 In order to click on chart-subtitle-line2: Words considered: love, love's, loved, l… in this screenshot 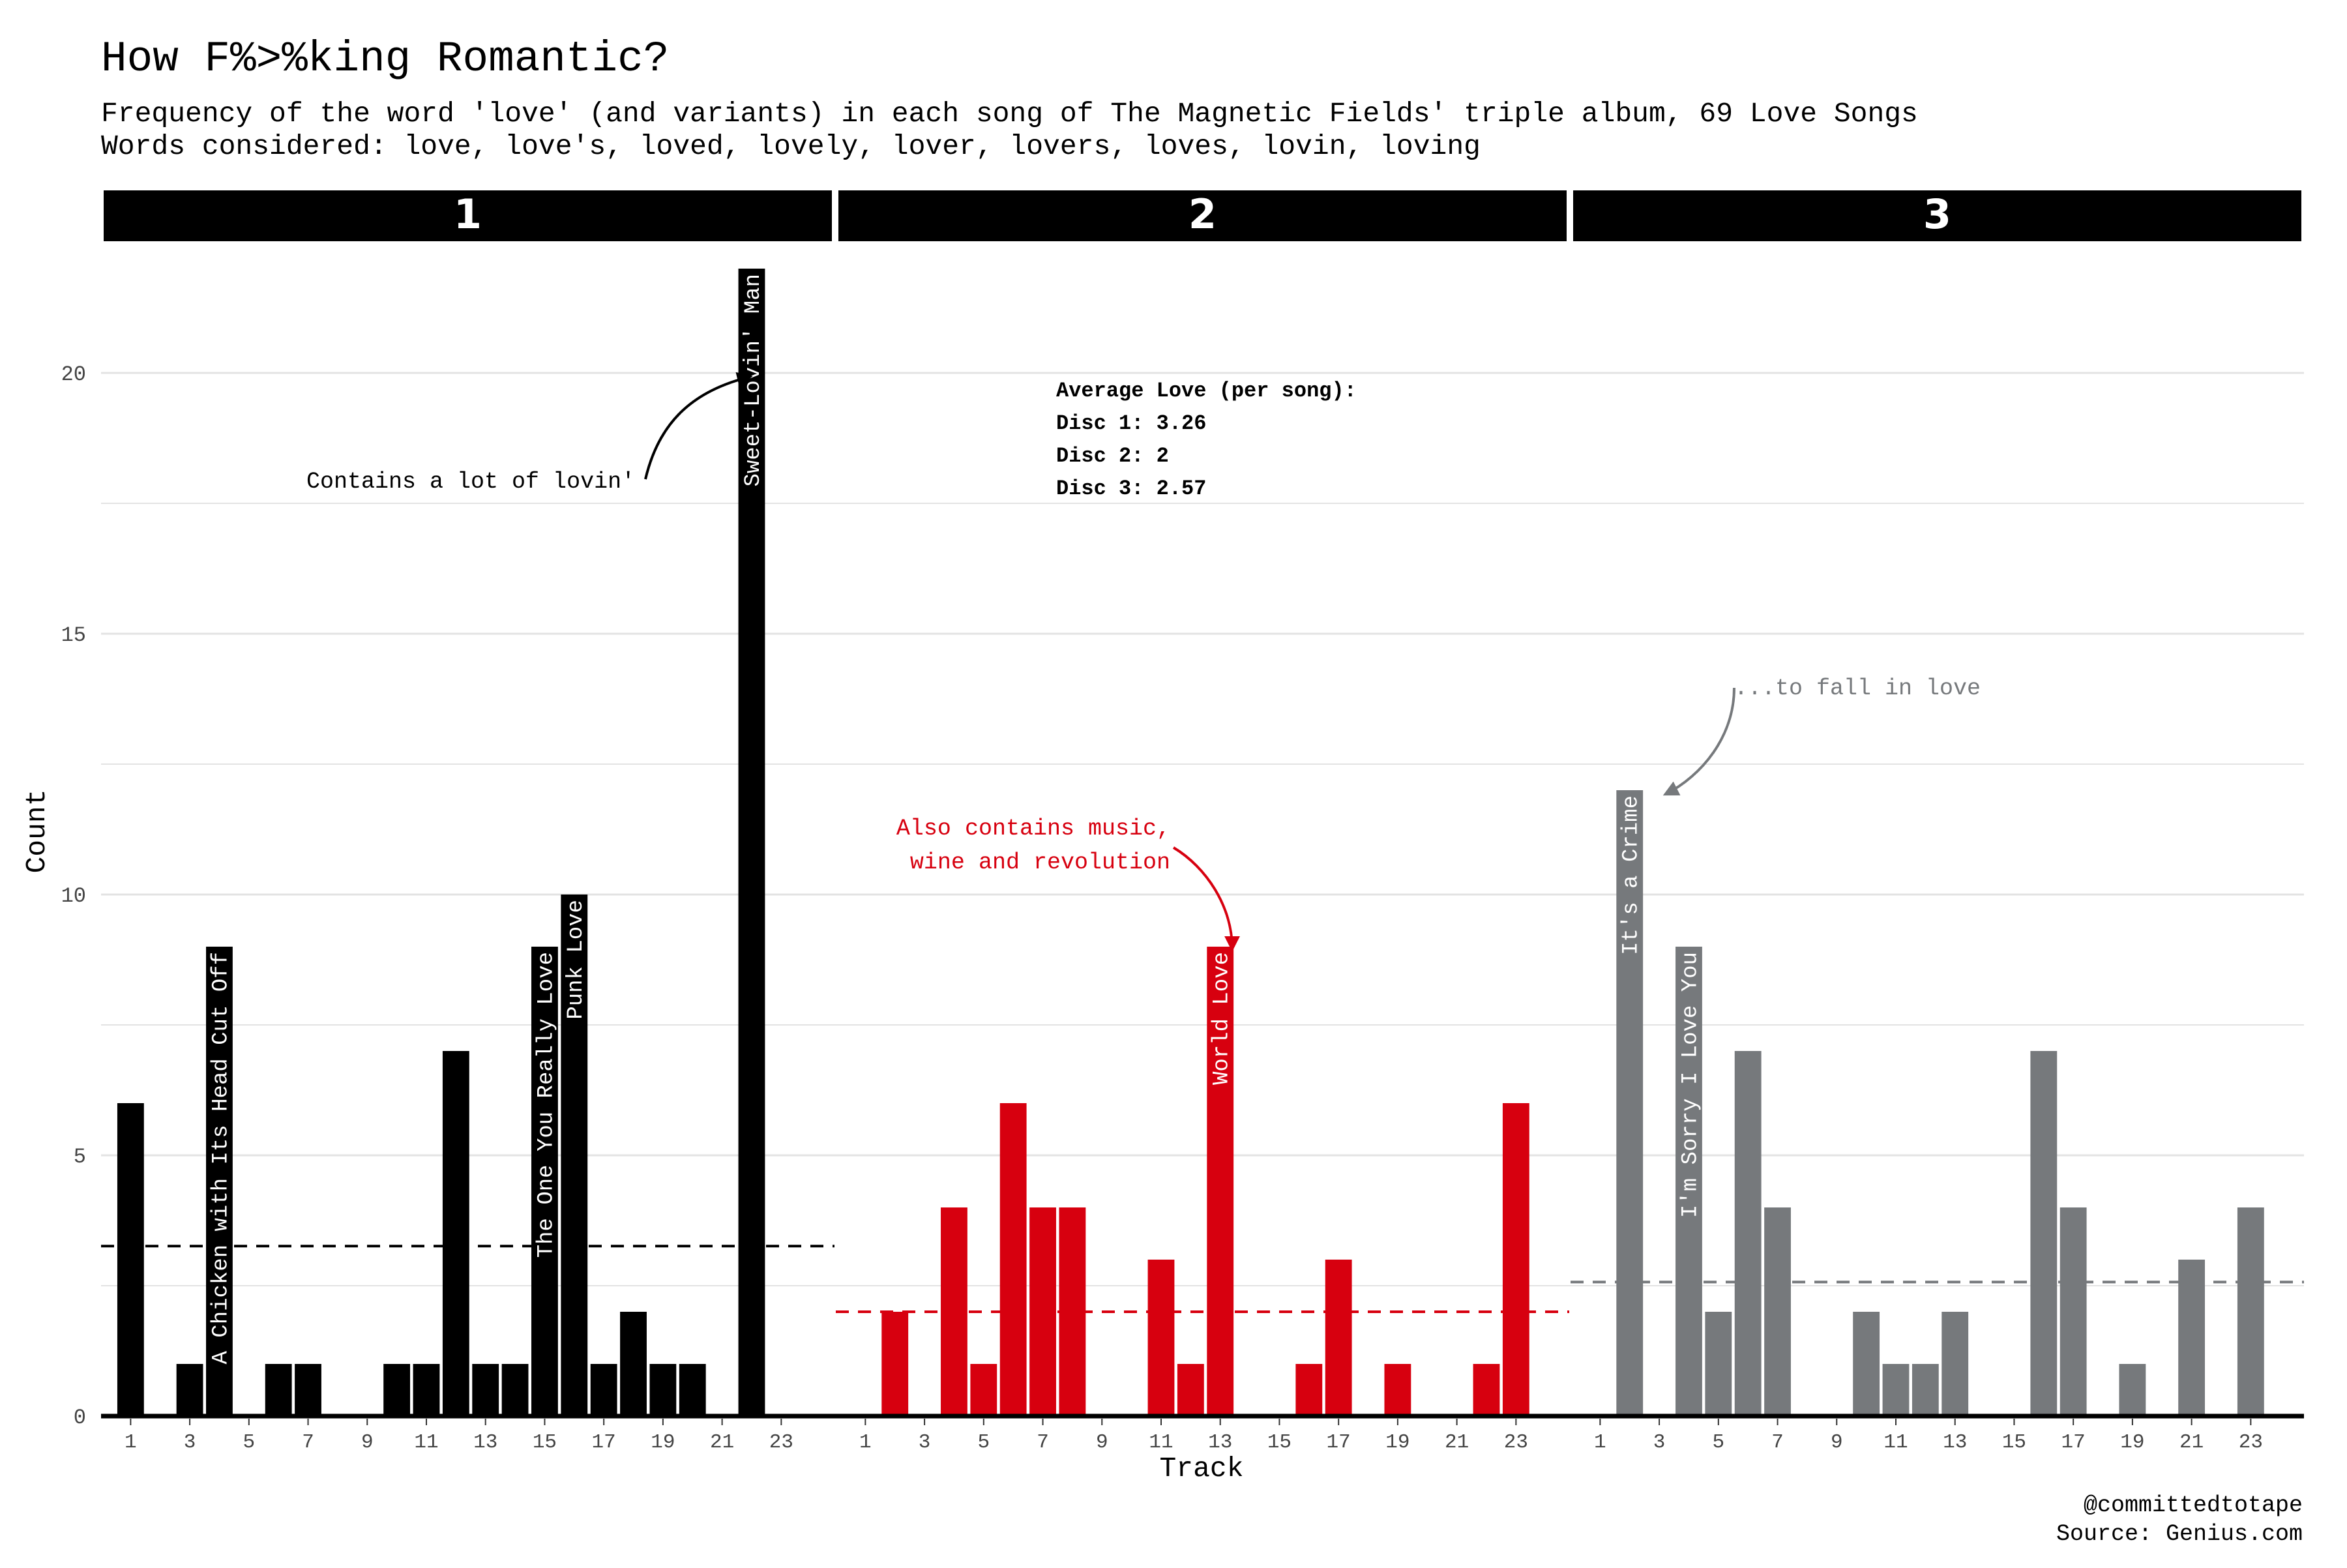, I will do `click(791, 146)`.